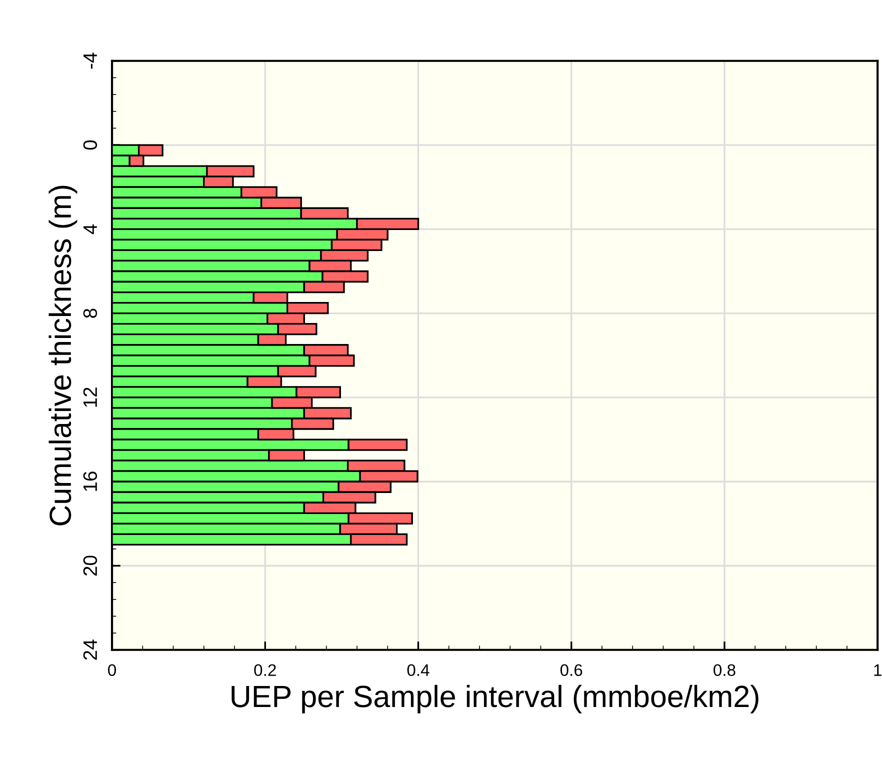 Image resolution: width=882 pixels, height=761 pixels. Describe the element at coordinates (418, 670) in the screenshot. I see `x-tick-label: 0.4` at that location.